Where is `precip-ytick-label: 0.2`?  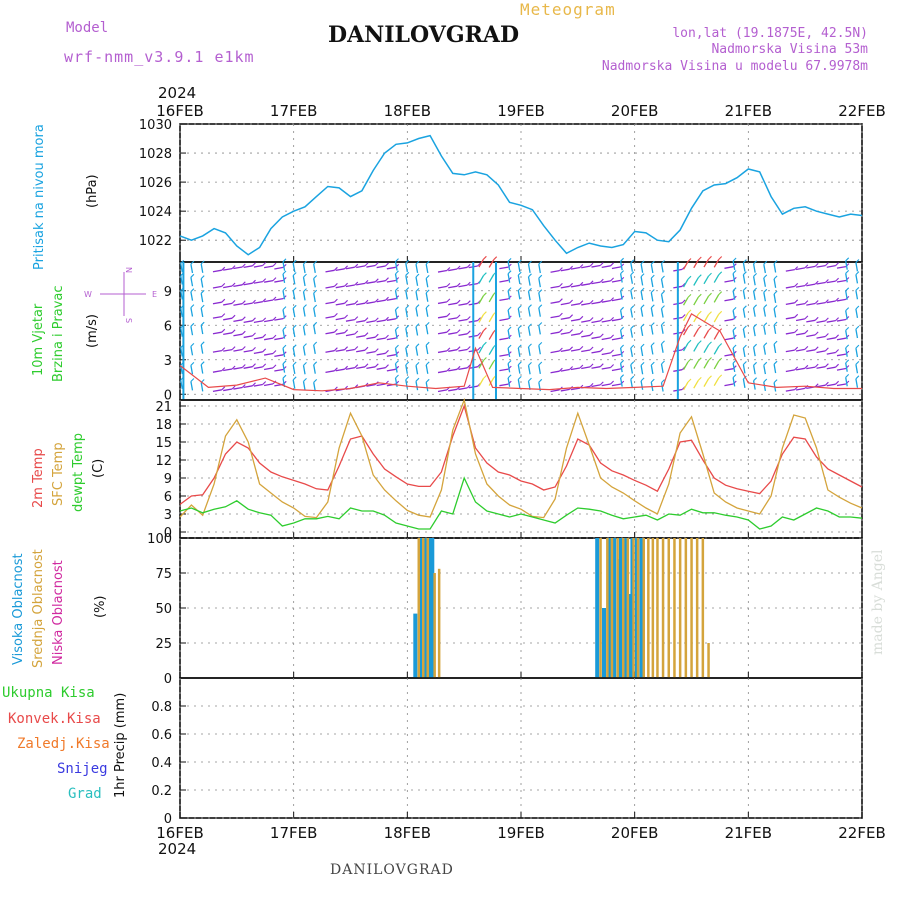 precip-ytick-label: 0.2 is located at coordinates (161, 791).